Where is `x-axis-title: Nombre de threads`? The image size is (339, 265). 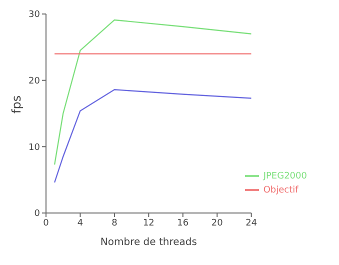
x-axis-title: Nombre de threads is located at coordinates (148, 242).